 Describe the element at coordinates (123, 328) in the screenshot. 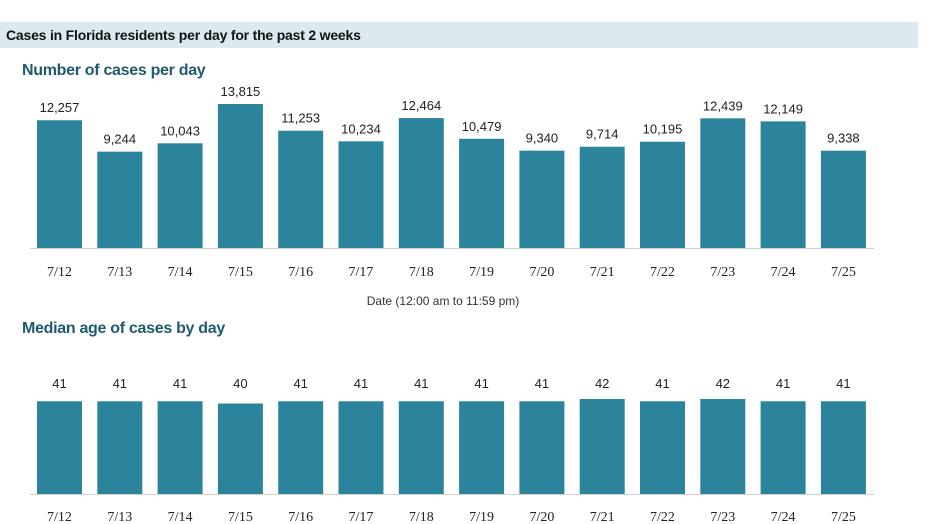

I see `age-chart-title: Median age of cases by day` at that location.